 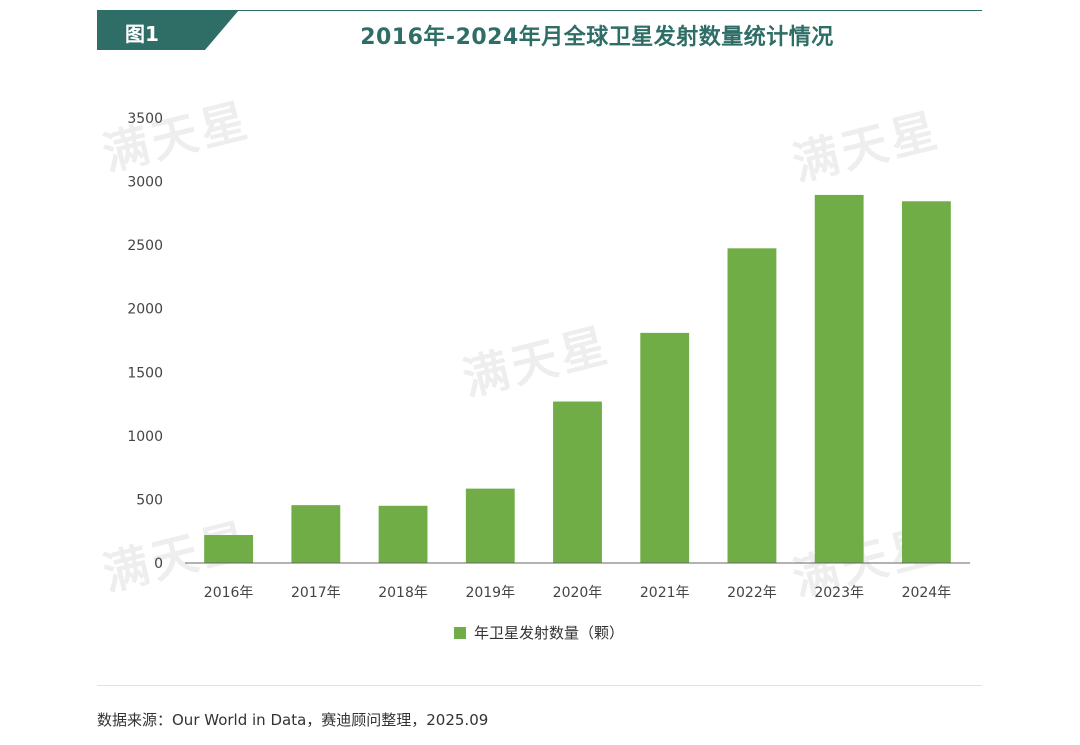 What do you see at coordinates (927, 593) in the screenshot?
I see `x-tick-label: 2024年` at bounding box center [927, 593].